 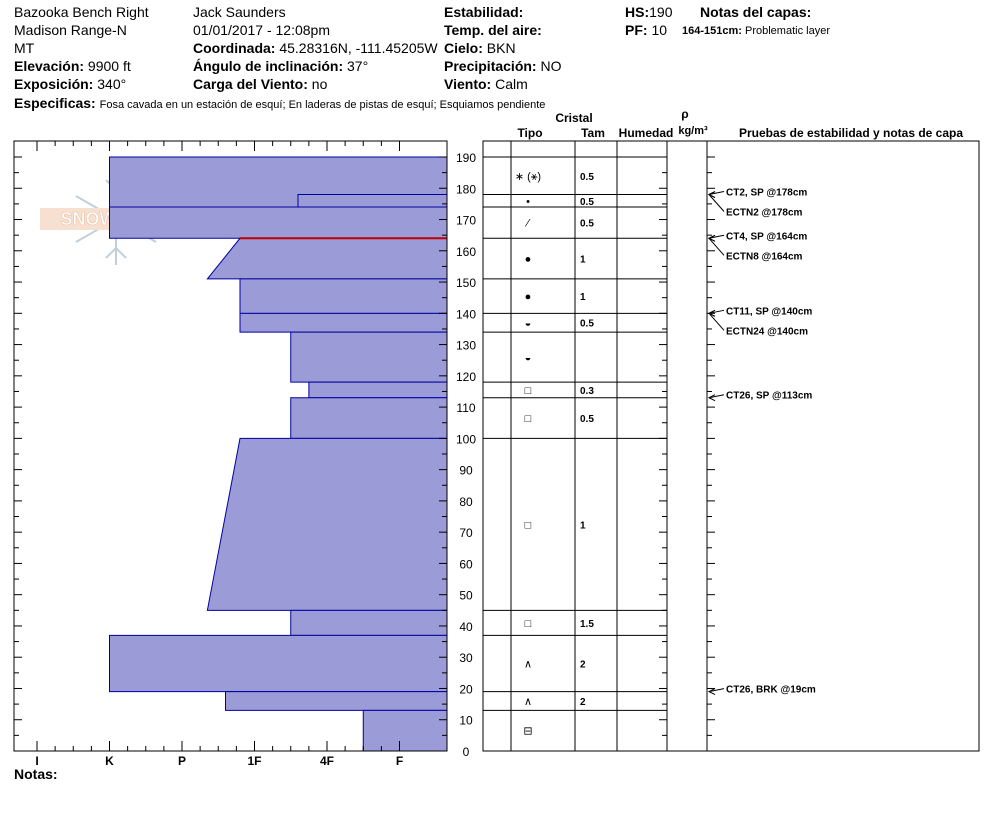 What do you see at coordinates (466, 346) in the screenshot?
I see `height-tick-label: 130` at bounding box center [466, 346].